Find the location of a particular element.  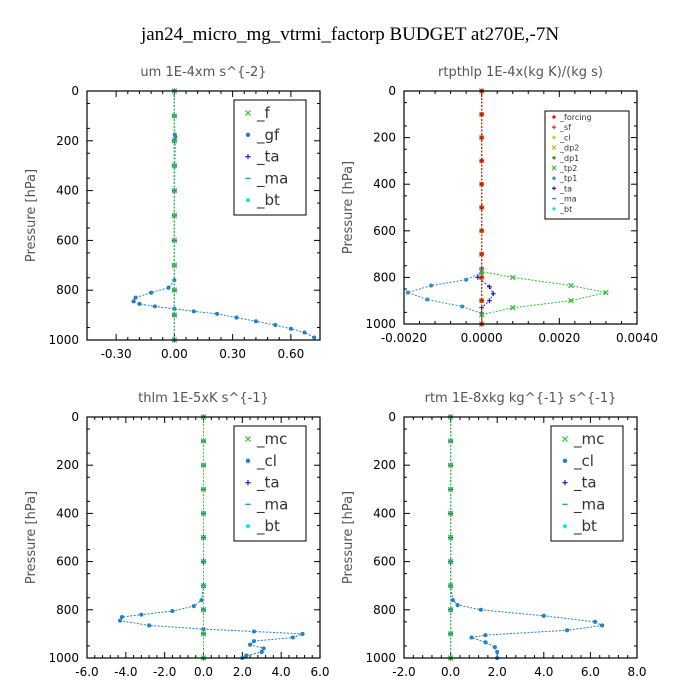

legend-label: _forcing is located at coordinates (575, 117).